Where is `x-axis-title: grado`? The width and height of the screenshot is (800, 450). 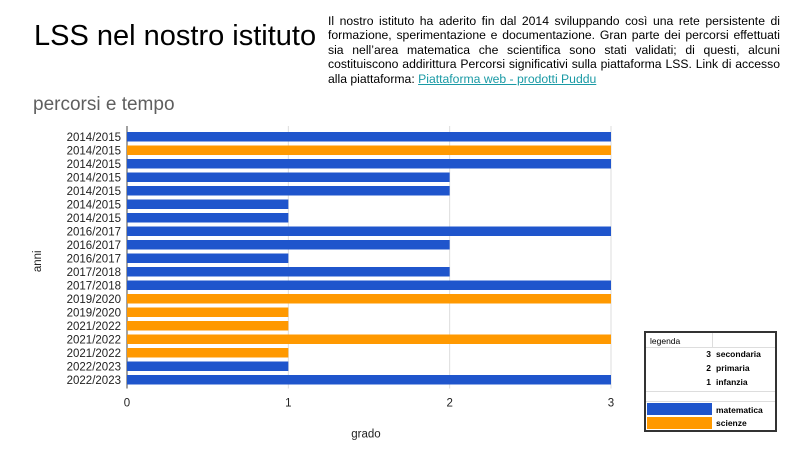
x-axis-title: grado is located at coordinates (365, 435).